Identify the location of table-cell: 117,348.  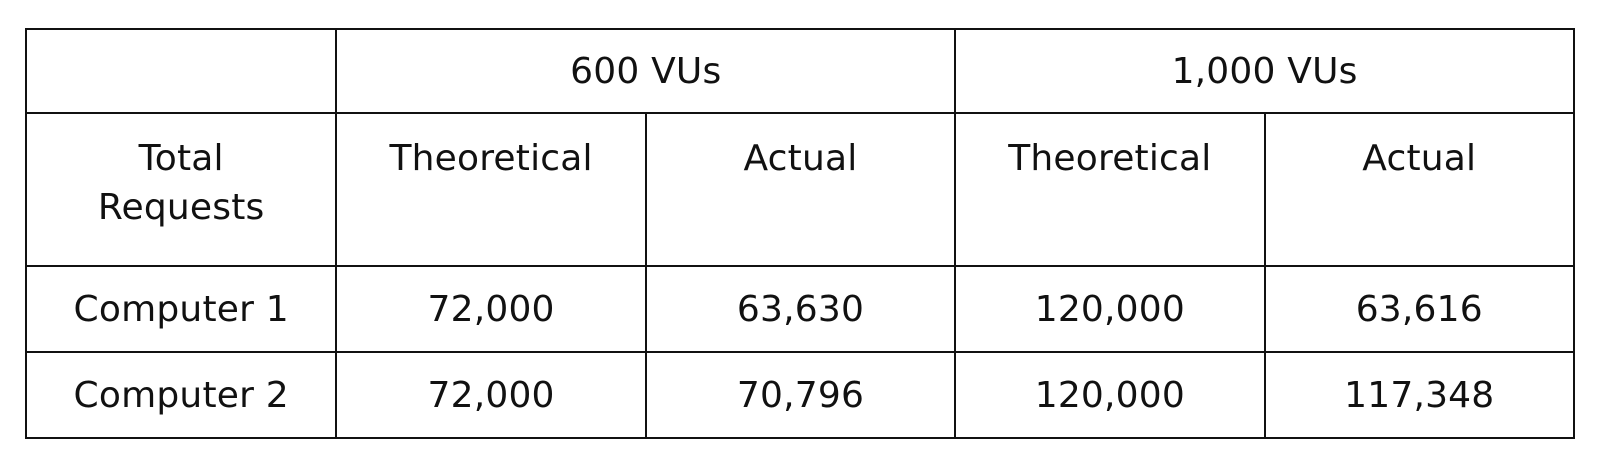
(1419, 395).